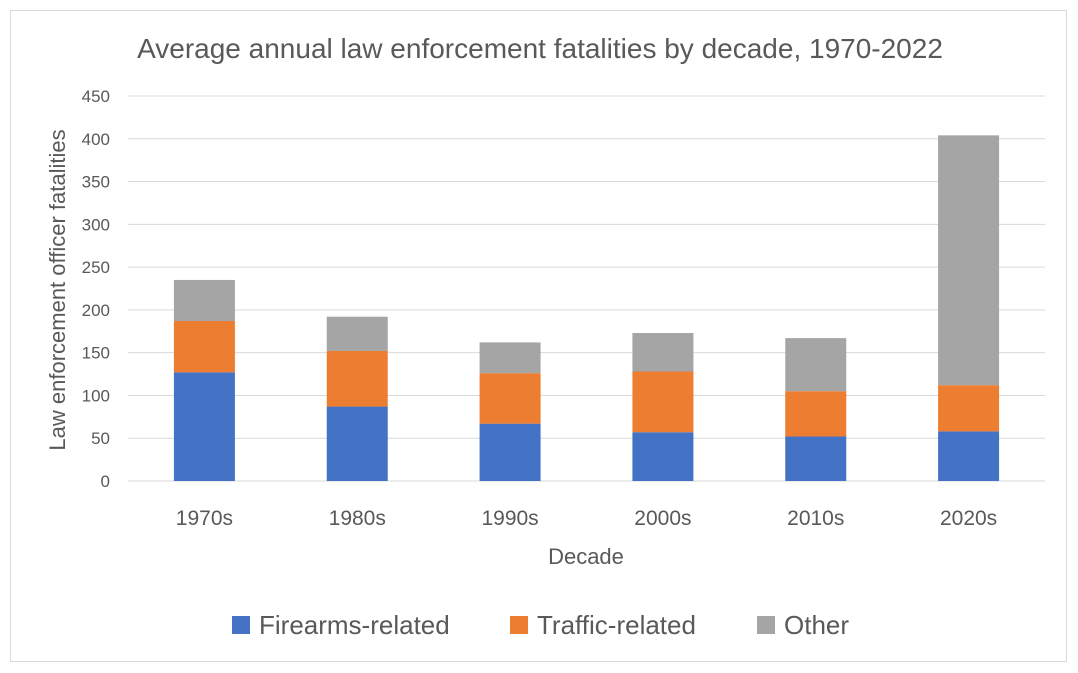 This screenshot has height=673, width=1078. What do you see at coordinates (662, 518) in the screenshot?
I see `x-tick-label: 2000s` at bounding box center [662, 518].